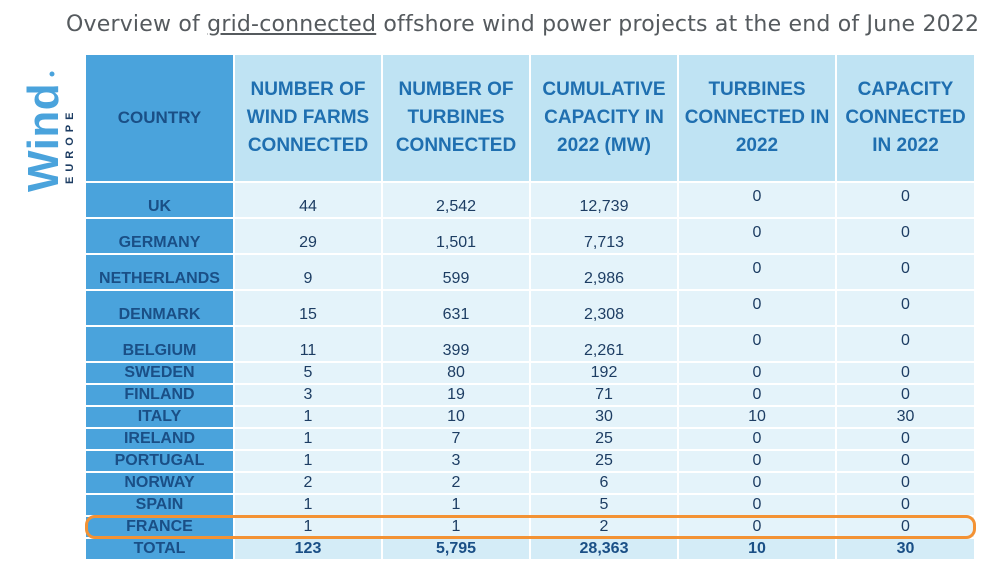 This screenshot has height=587, width=1003. Describe the element at coordinates (456, 395) in the screenshot. I see `turbines-cell: 19` at that location.